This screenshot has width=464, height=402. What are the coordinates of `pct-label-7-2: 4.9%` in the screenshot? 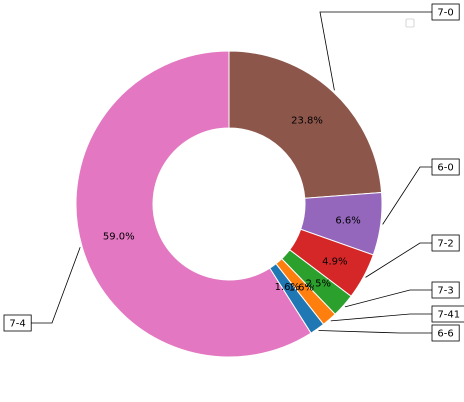 It's located at (334, 261).